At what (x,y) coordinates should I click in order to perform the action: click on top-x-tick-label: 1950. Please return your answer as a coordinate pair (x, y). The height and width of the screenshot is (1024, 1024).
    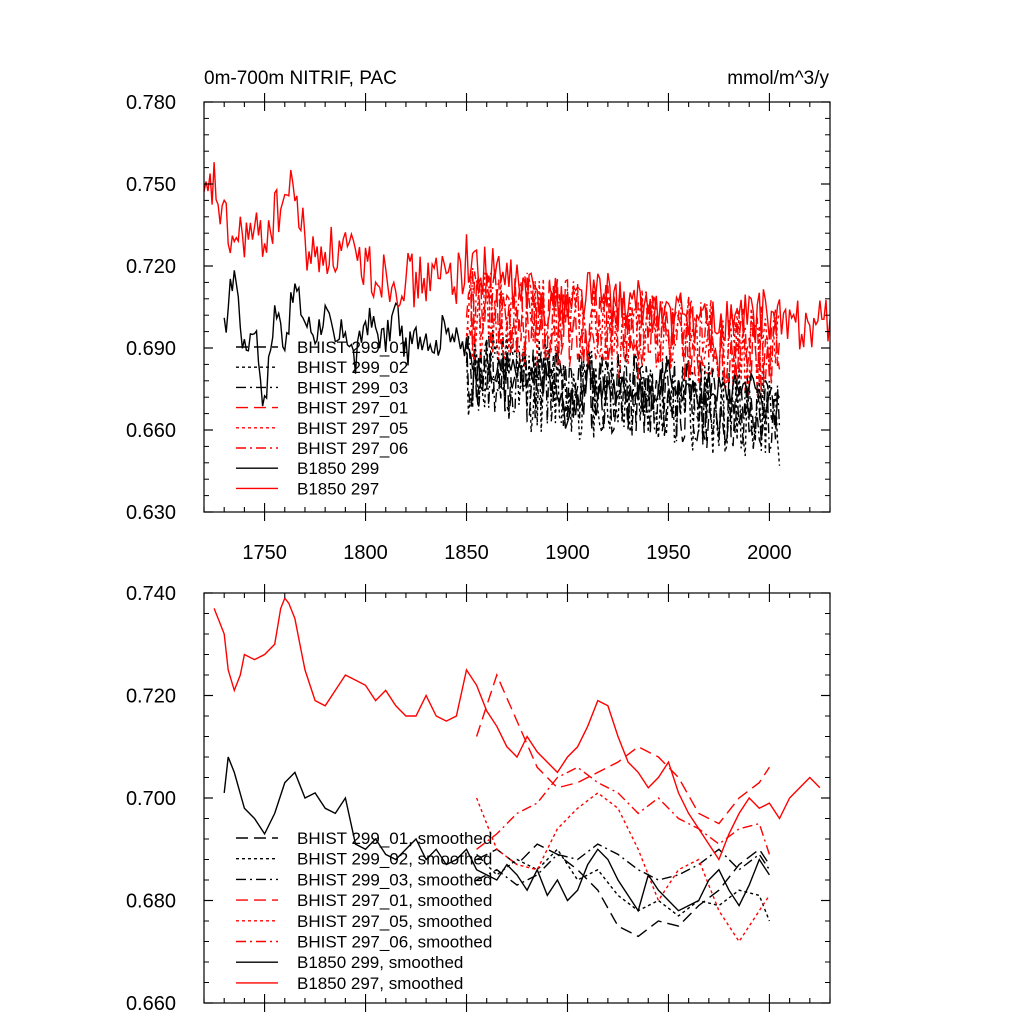
    Looking at the image, I should click on (668, 553).